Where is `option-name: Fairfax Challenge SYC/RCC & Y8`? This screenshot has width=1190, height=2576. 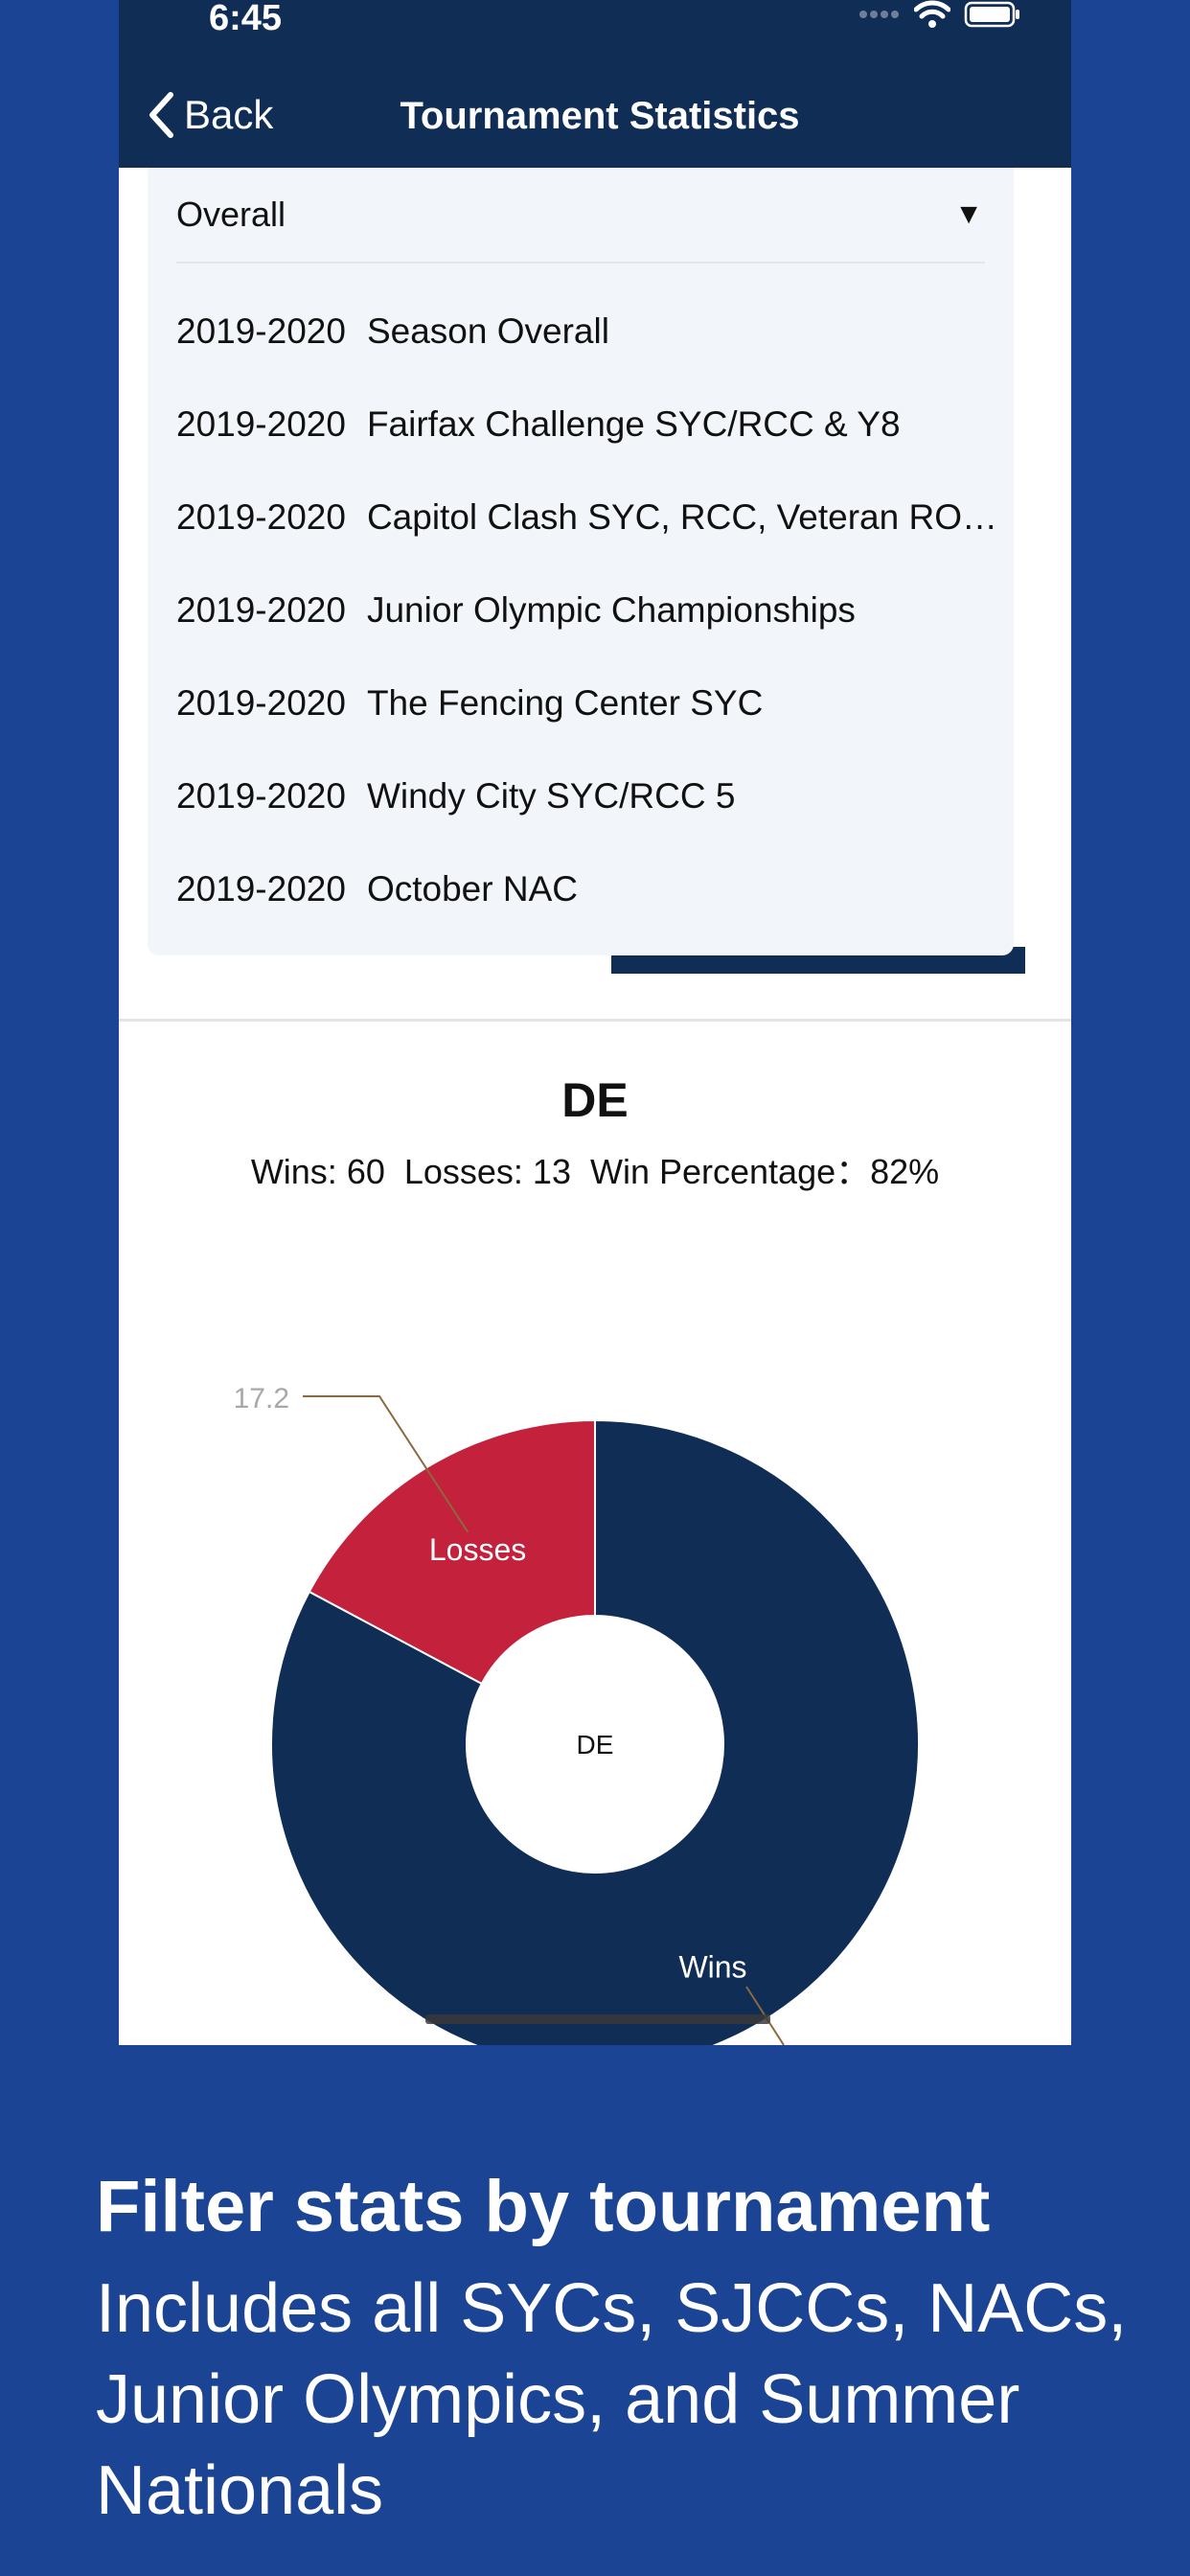
option-name: Fairfax Challenge SYC/RCC & Y8 is located at coordinates (634, 423).